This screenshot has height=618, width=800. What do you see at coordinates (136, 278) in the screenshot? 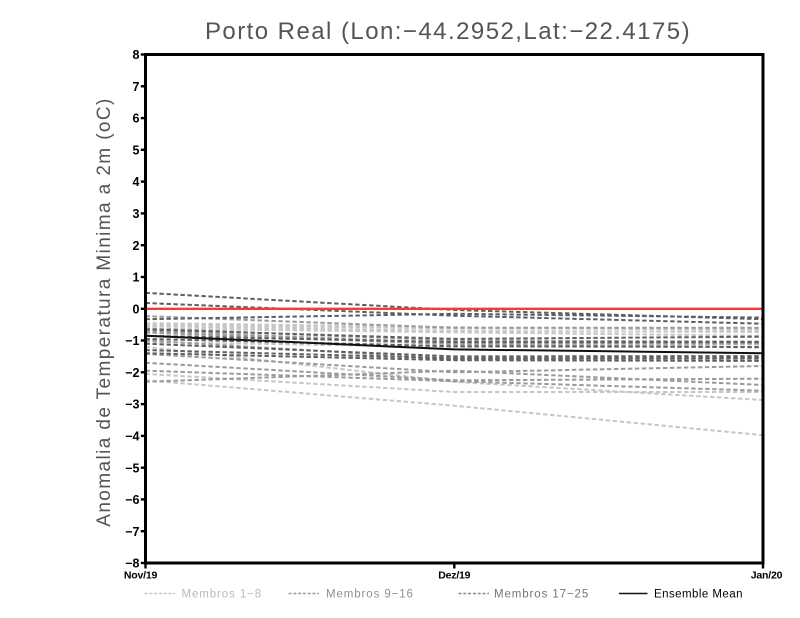
I see `svg-text: 1` at bounding box center [136, 278].